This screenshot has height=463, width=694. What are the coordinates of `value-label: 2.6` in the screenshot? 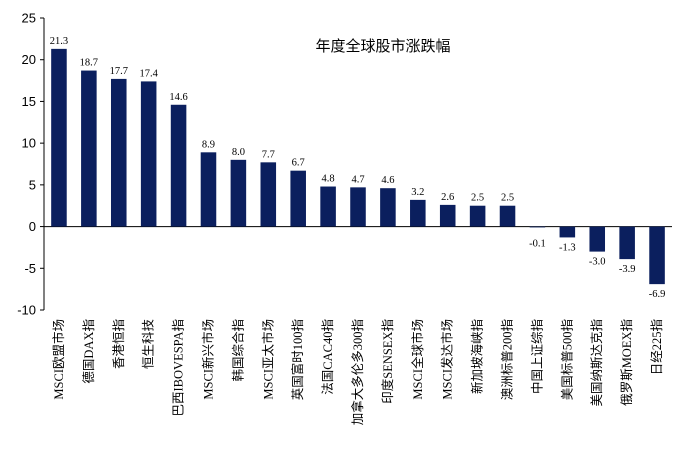 It's located at (447, 197).